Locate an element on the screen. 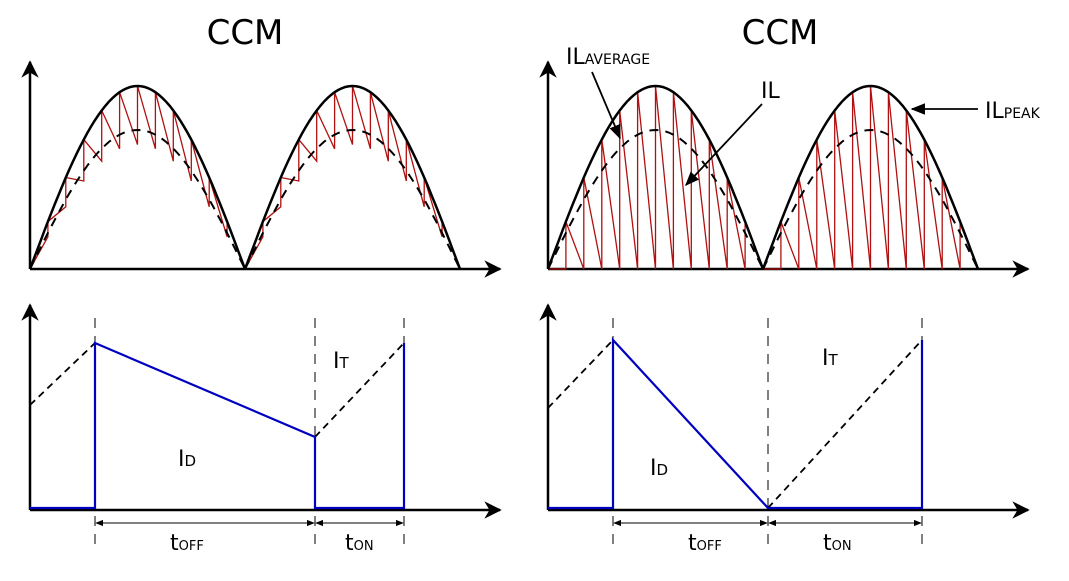 The width and height of the screenshot is (1069, 581). left-switch-current-label: IT is located at coordinates (341, 361).